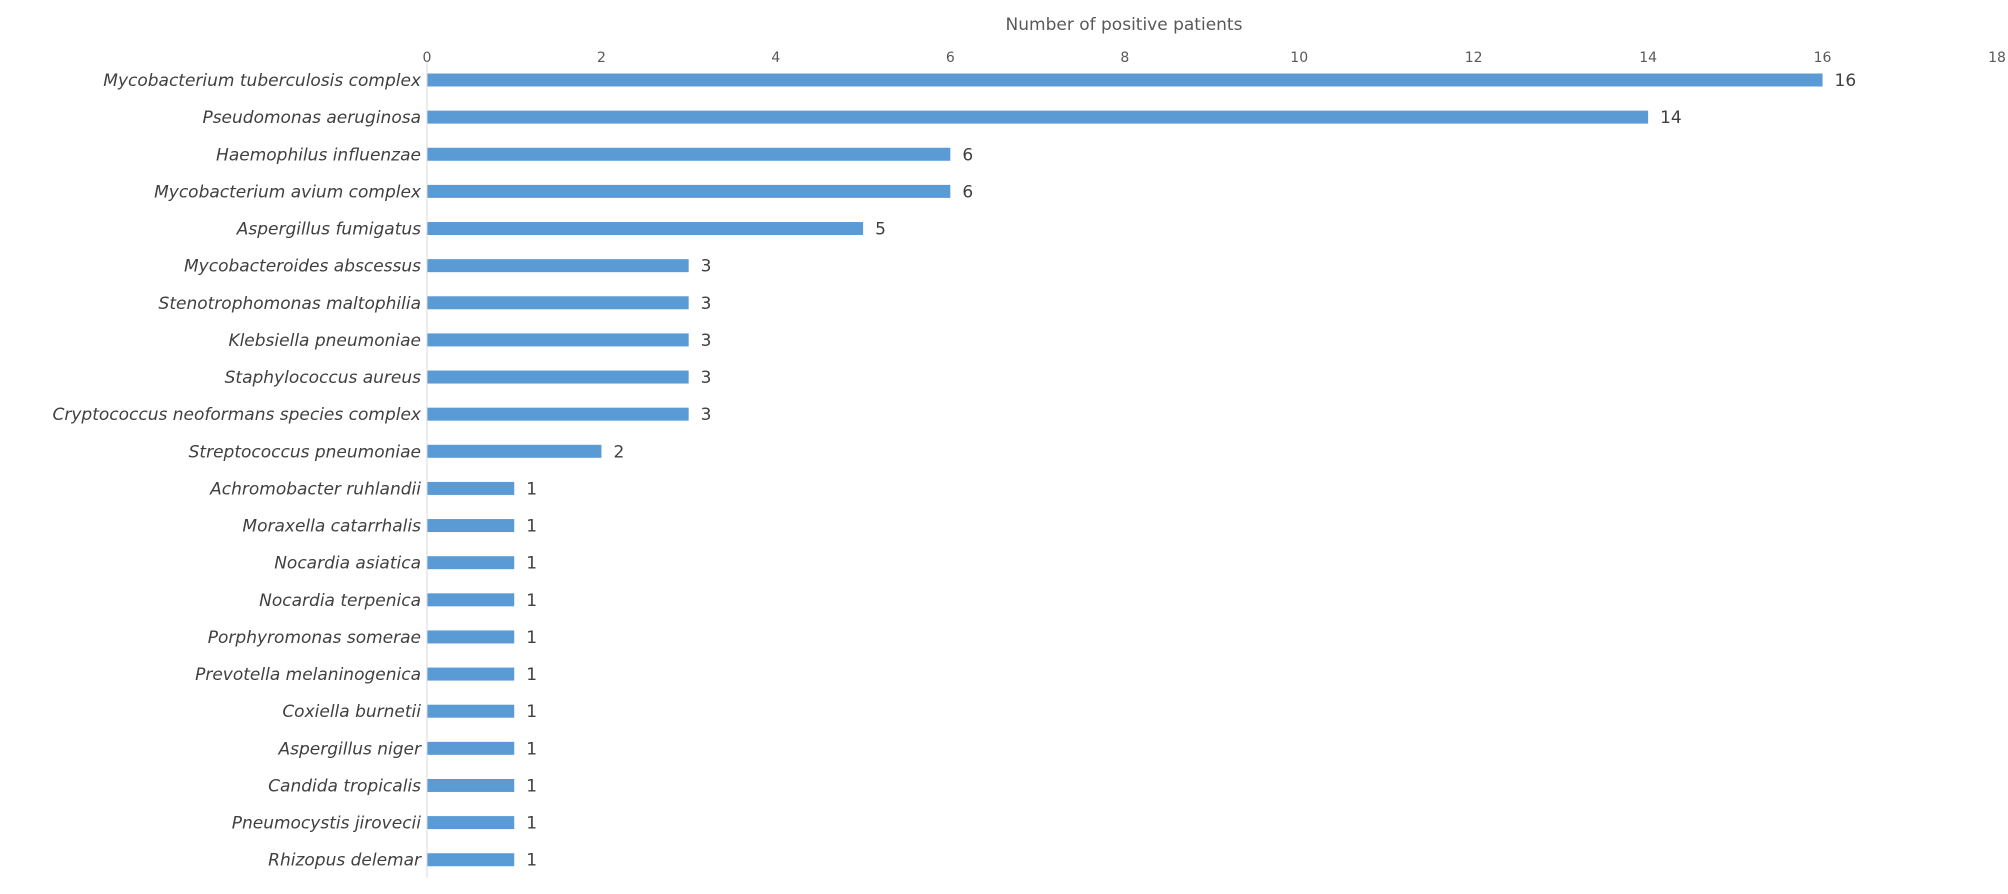  I want to click on category-label: Staphylococcus aureus, so click(323, 378).